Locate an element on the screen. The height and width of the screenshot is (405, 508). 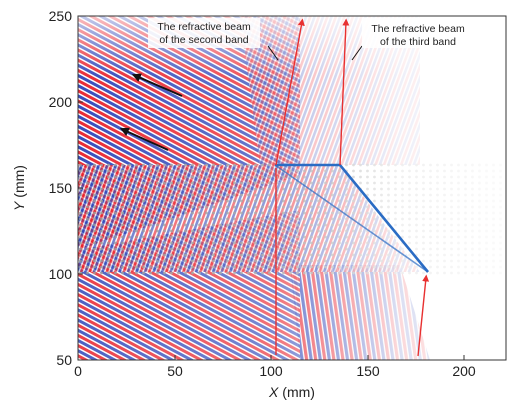
incident-ray is located at coordinates (423, 315).